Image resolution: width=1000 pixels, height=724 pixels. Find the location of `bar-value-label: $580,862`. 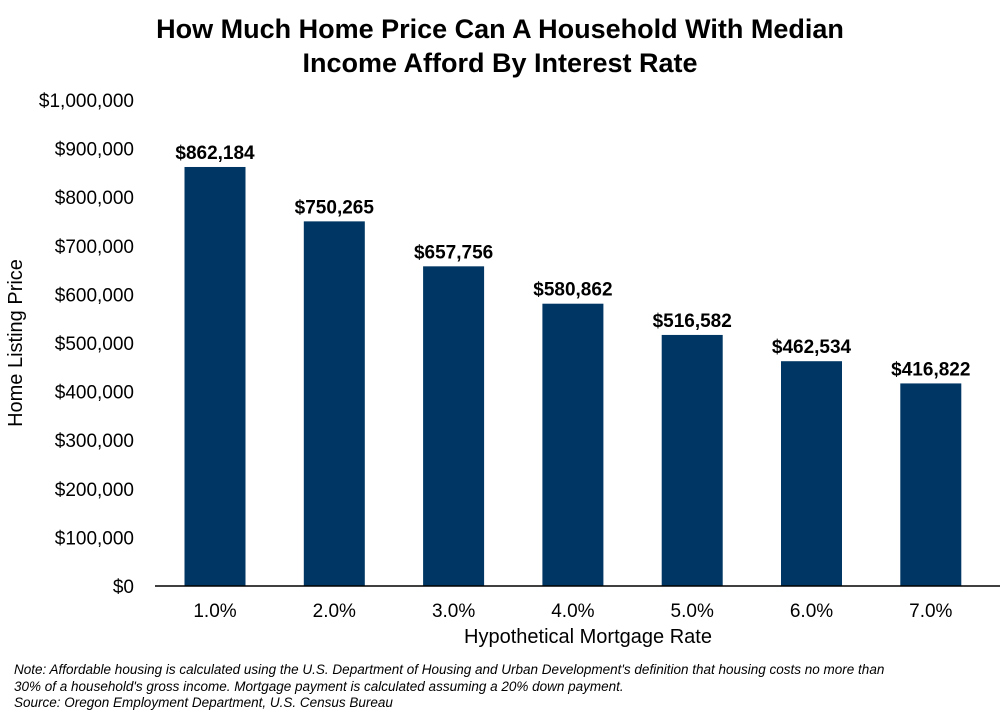

bar-value-label: $580,862 is located at coordinates (572, 290).